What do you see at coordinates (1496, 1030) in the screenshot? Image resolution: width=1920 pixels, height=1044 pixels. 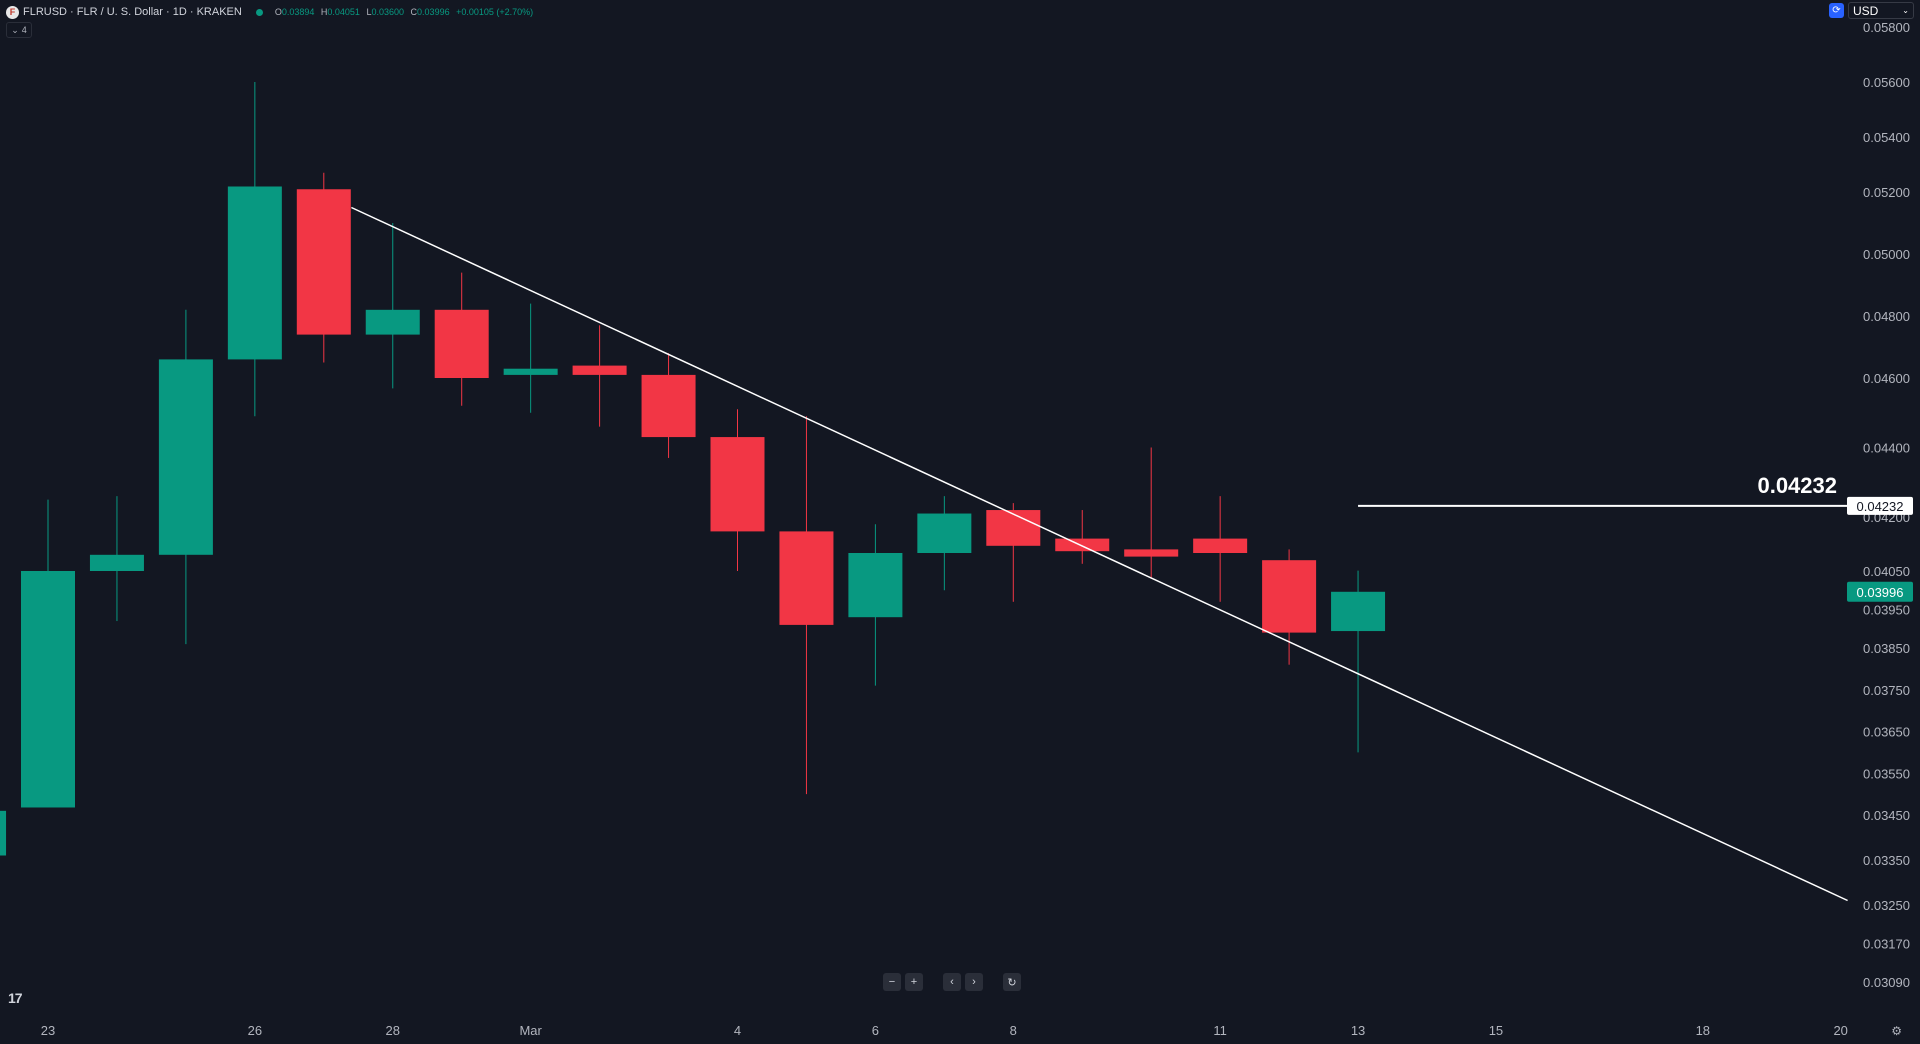 I see `time-tick-label: 15` at bounding box center [1496, 1030].